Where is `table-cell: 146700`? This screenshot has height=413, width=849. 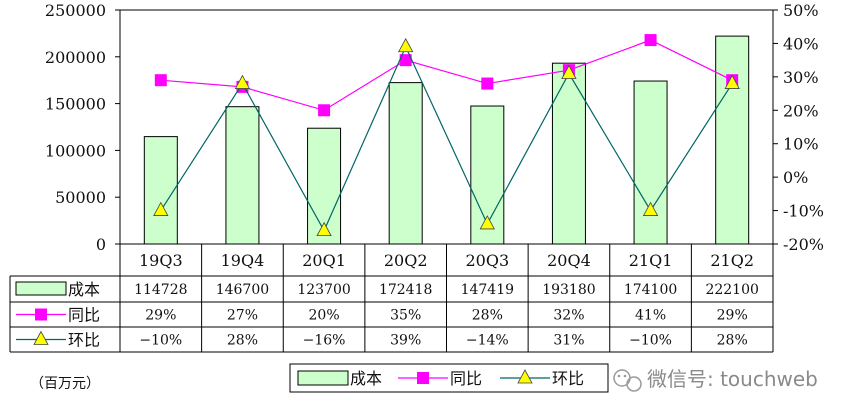 table-cell: 146700 is located at coordinates (242, 290).